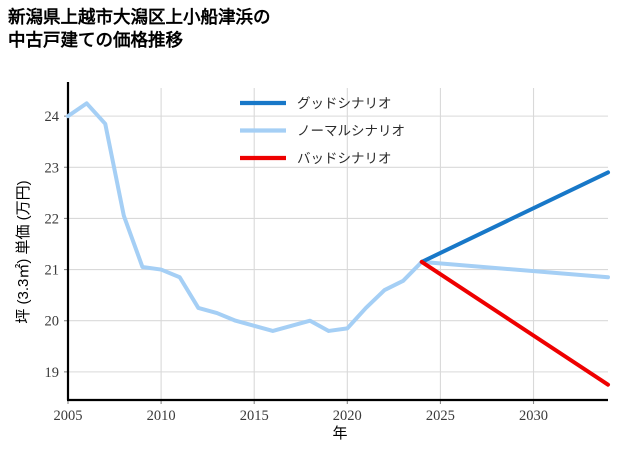 The image size is (621, 465). Describe the element at coordinates (52, 168) in the screenshot. I see `y-tick-label: 23` at that location.